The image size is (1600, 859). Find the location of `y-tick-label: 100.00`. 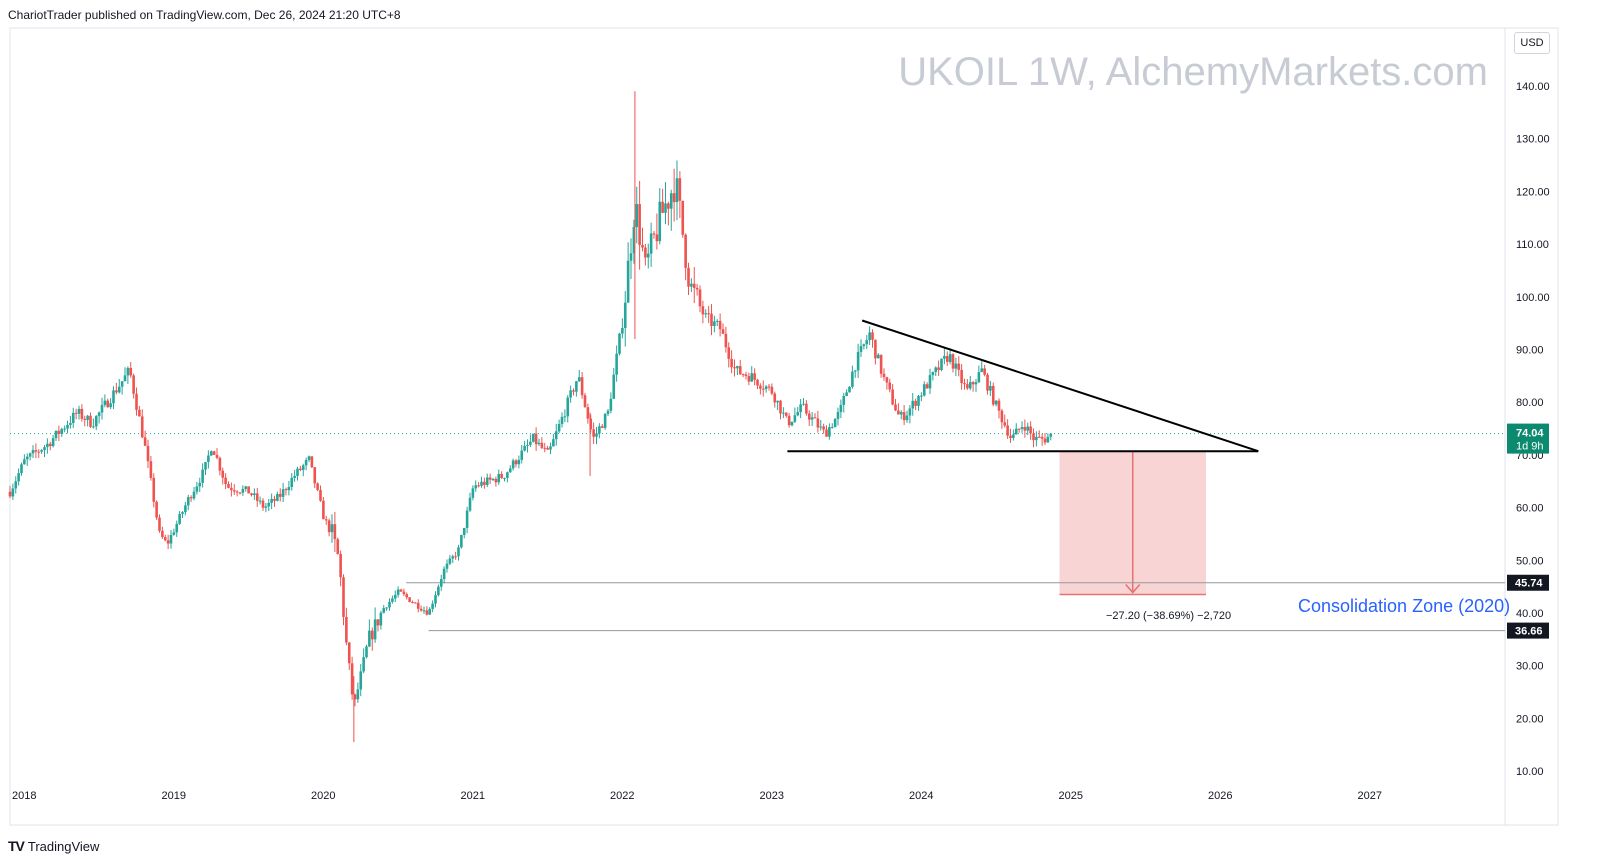

y-tick-label: 100.00 is located at coordinates (1533, 298).